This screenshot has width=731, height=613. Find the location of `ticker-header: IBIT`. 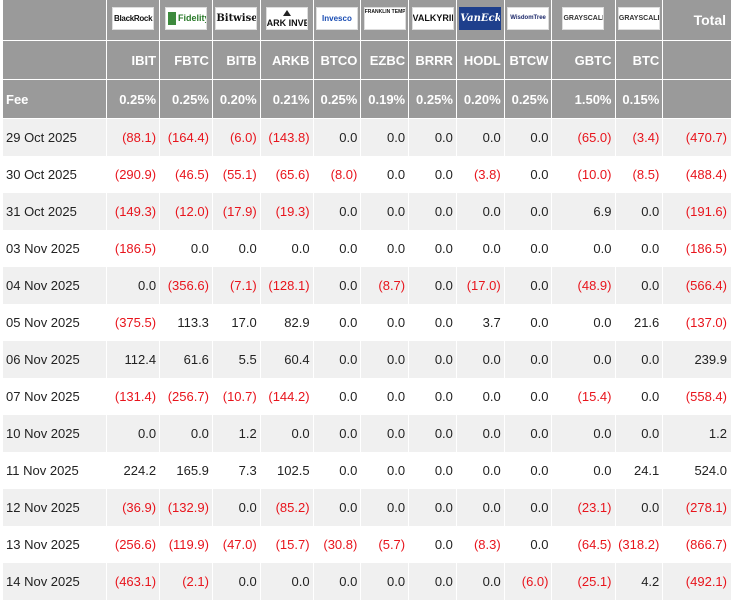

ticker-header: IBIT is located at coordinates (133, 60).